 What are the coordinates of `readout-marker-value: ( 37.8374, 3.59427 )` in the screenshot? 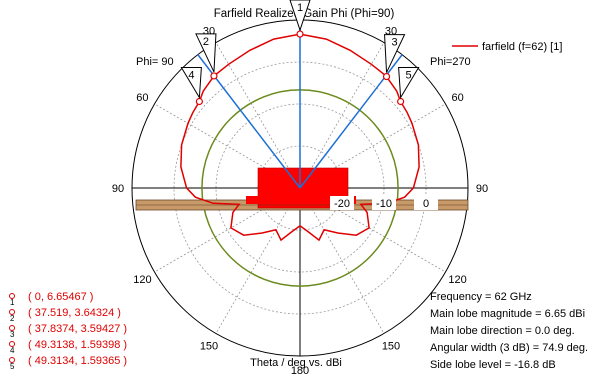 It's located at (77, 329).